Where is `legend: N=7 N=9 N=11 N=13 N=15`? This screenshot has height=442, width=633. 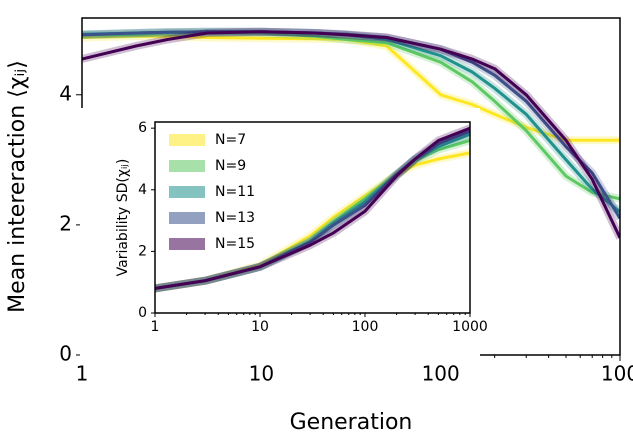
legend: N=7 N=9 N=11 N=13 N=15 is located at coordinates (212, 192).